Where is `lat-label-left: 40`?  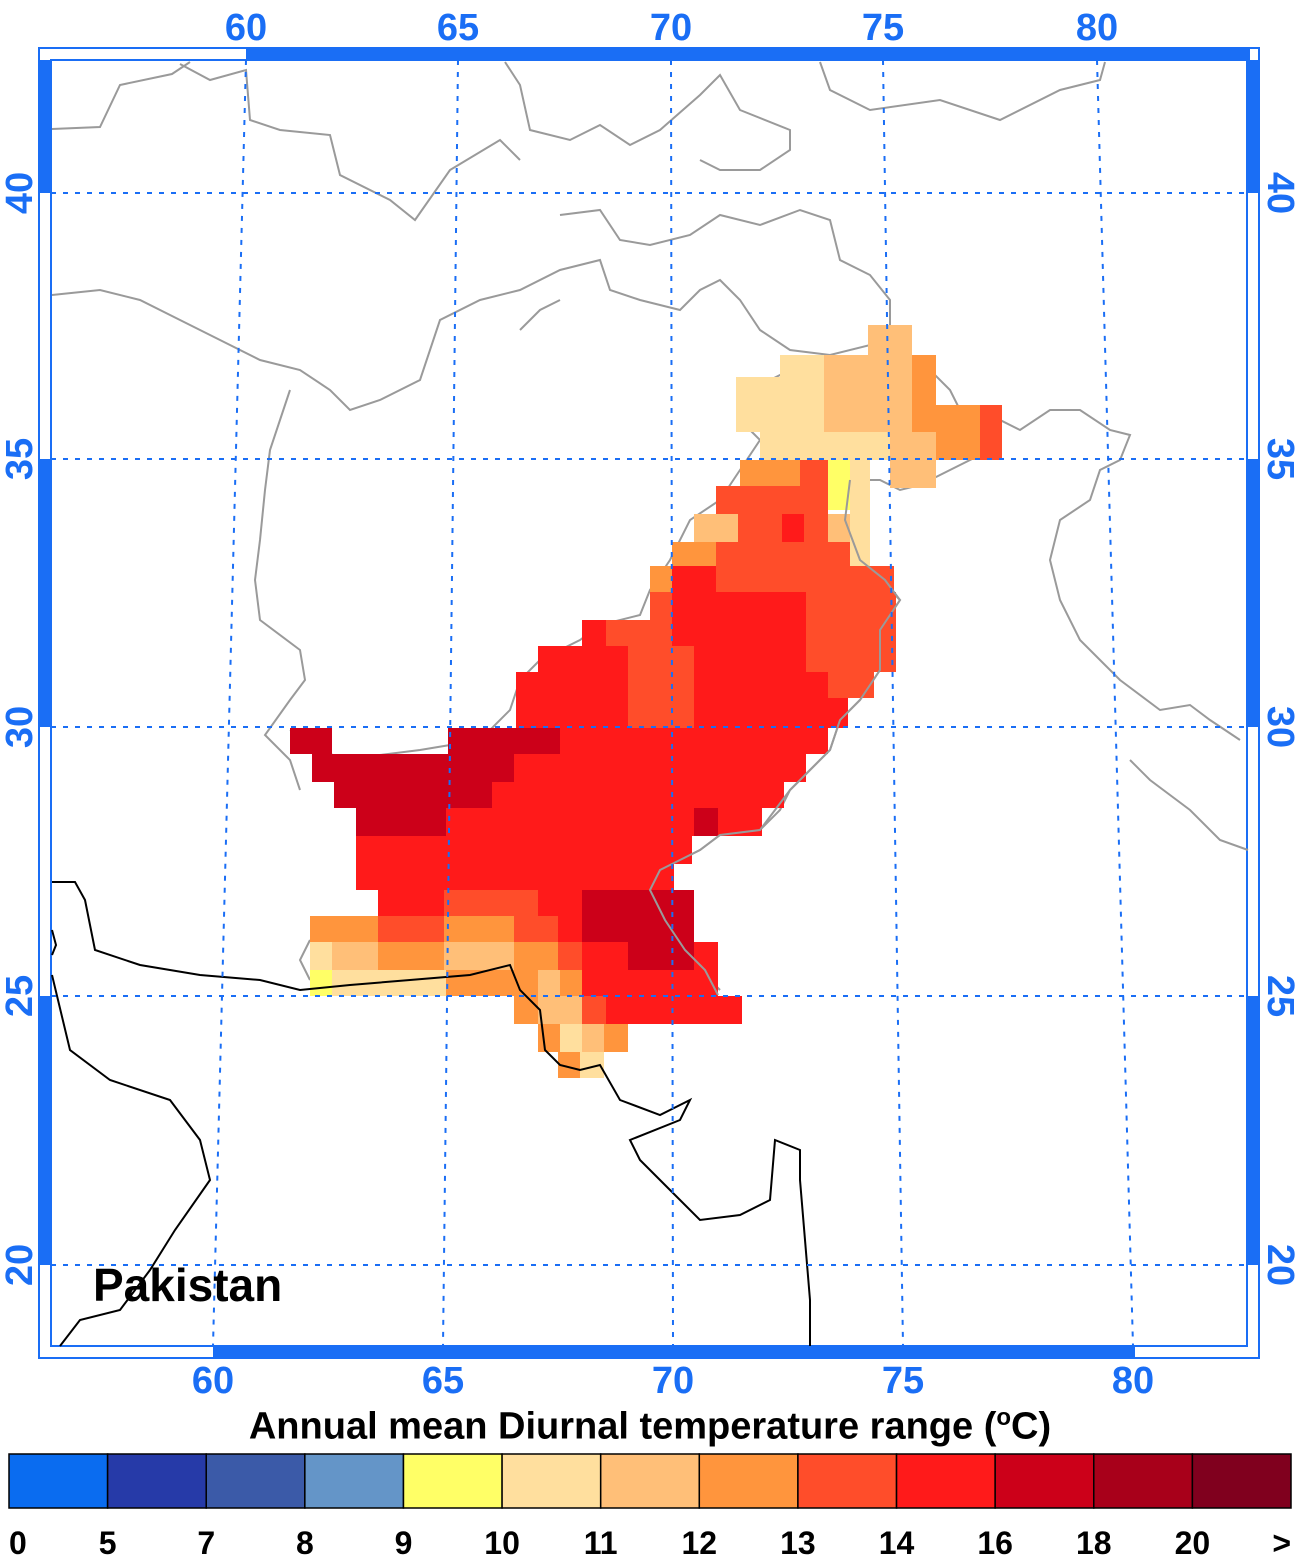 lat-label-left: 40 is located at coordinates (20, 193).